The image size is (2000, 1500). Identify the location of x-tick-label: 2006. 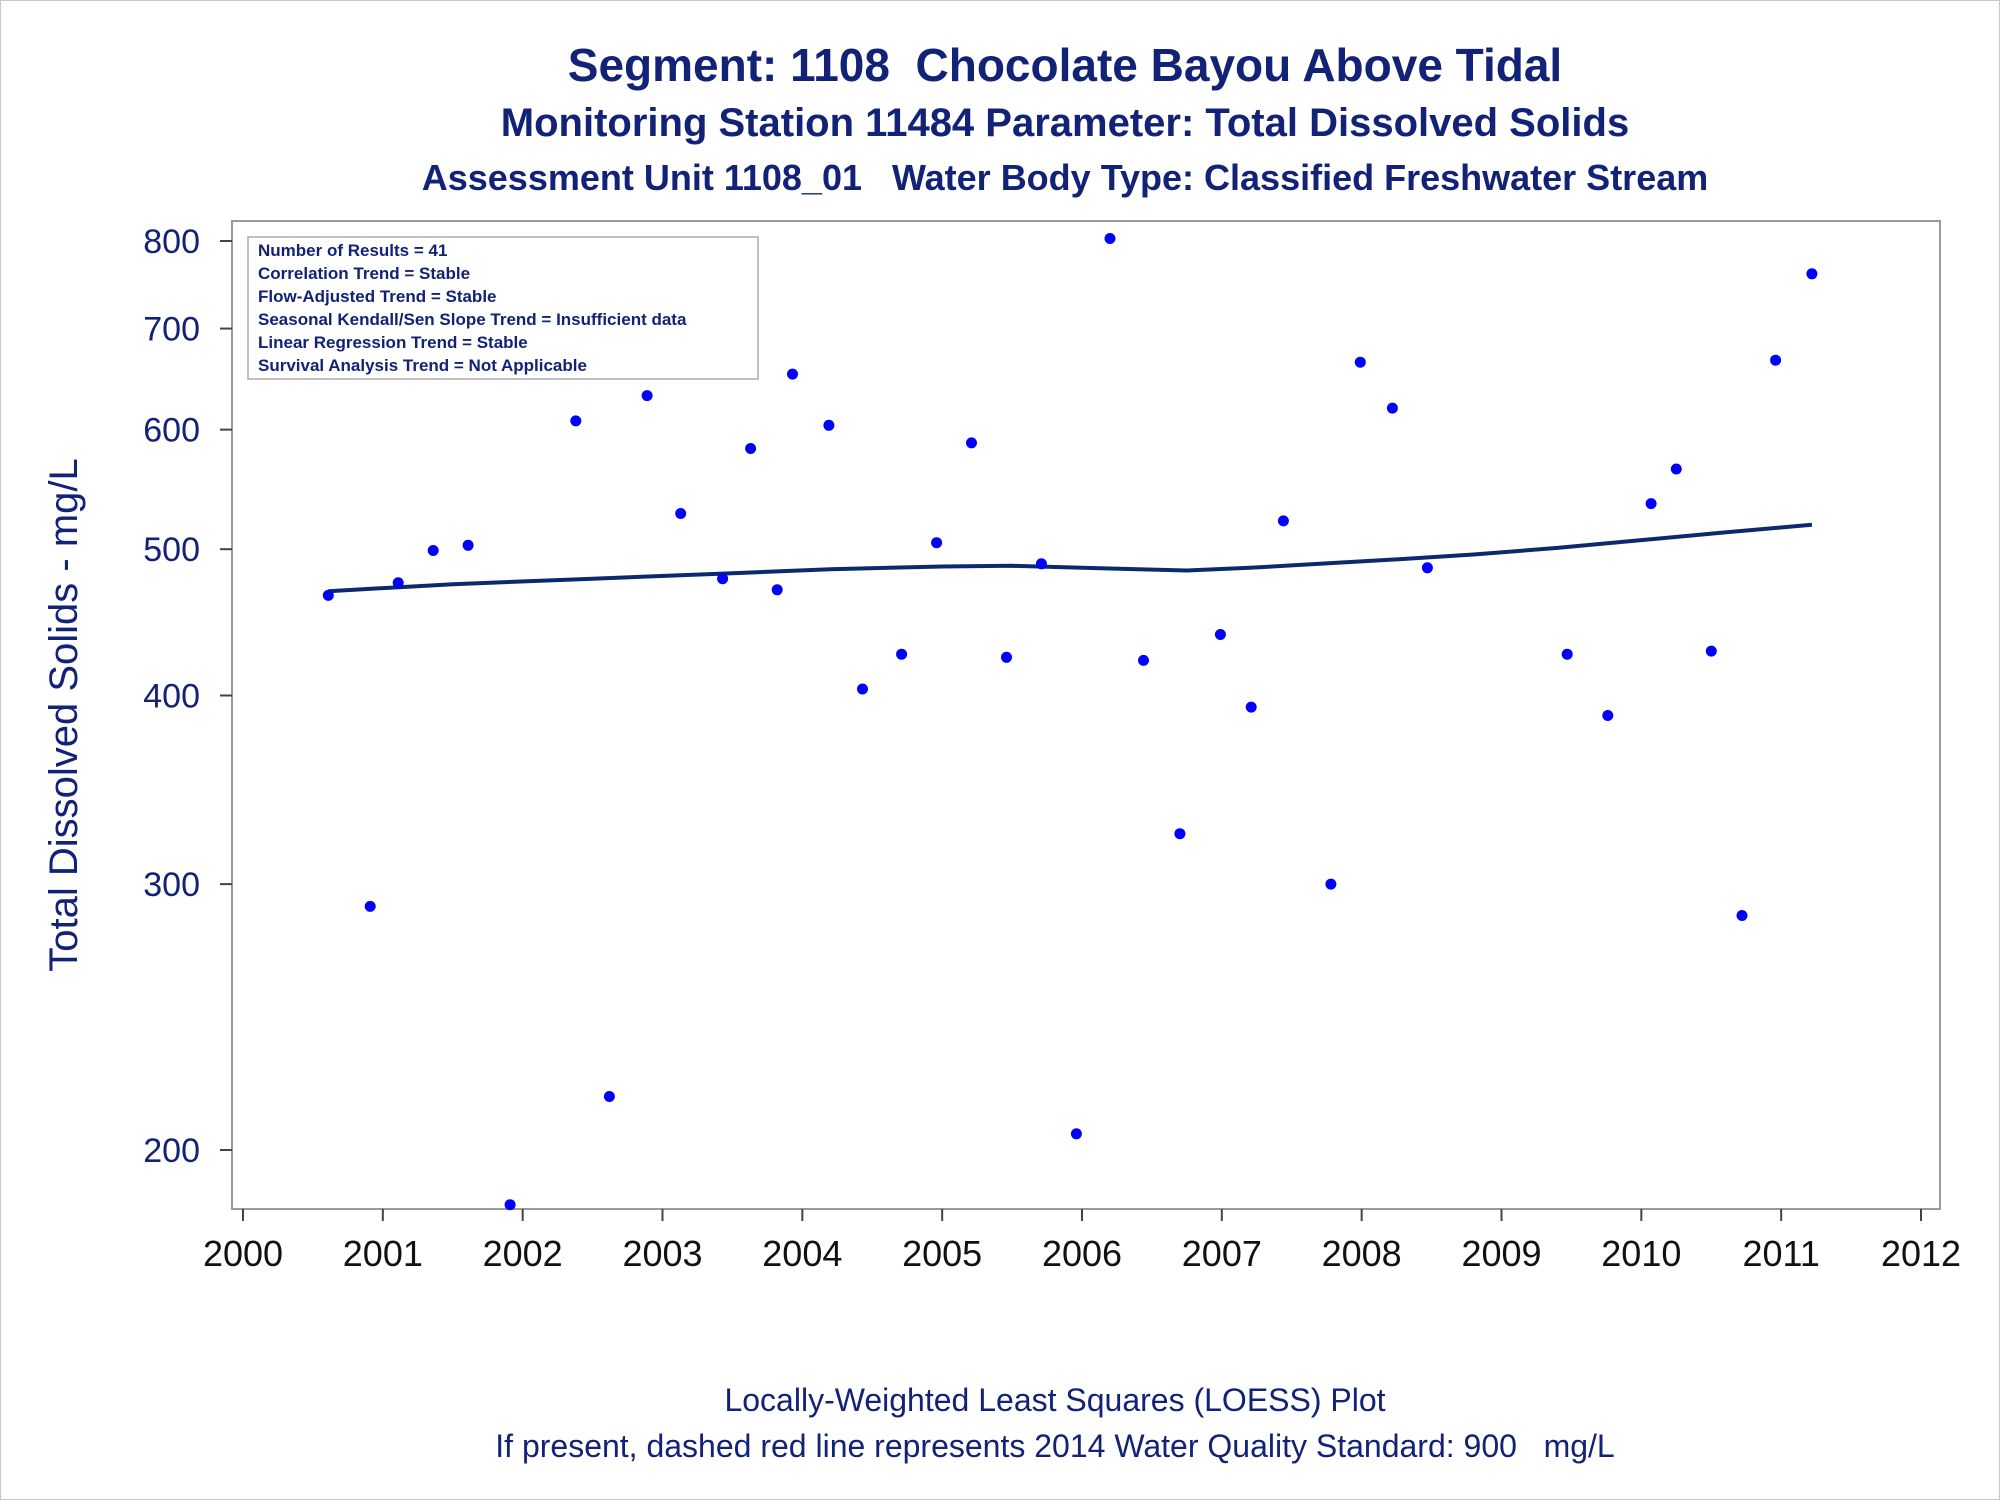
(1082, 1253).